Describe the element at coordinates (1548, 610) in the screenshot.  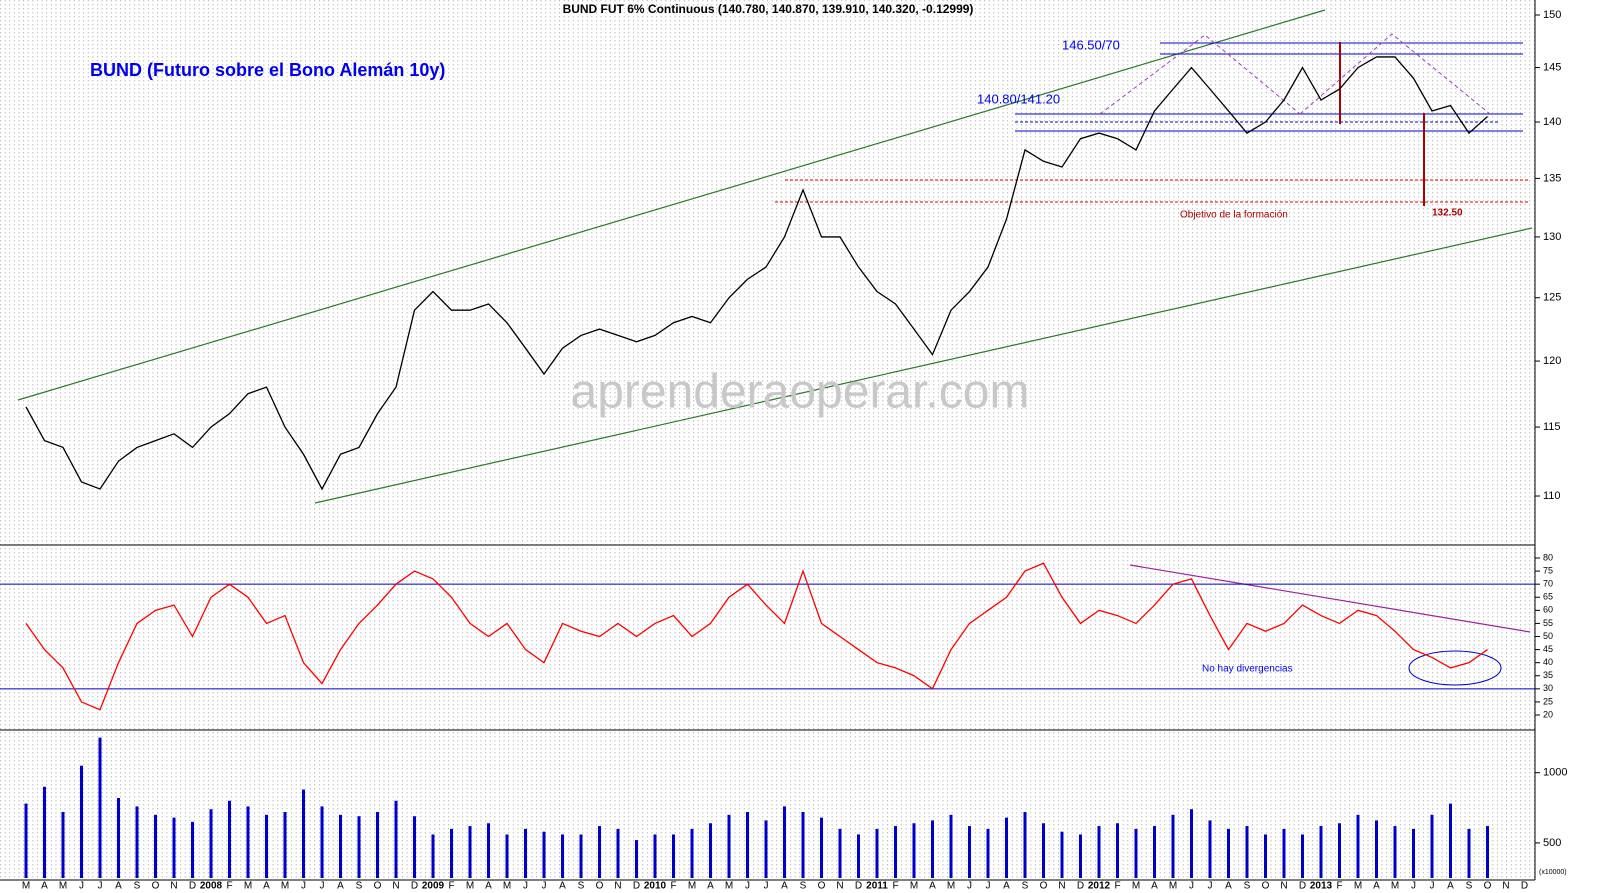
I see `y-tick-label: 60` at that location.